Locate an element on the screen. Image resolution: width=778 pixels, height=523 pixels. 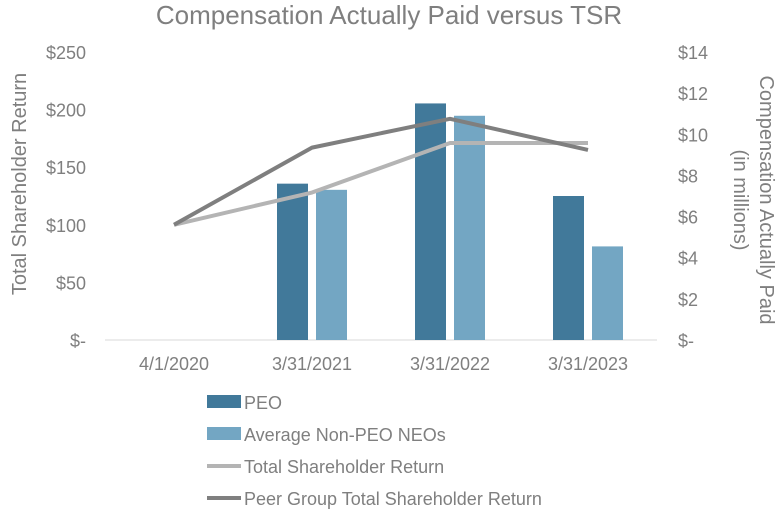
right-tick-label: $12 is located at coordinates (693, 94).